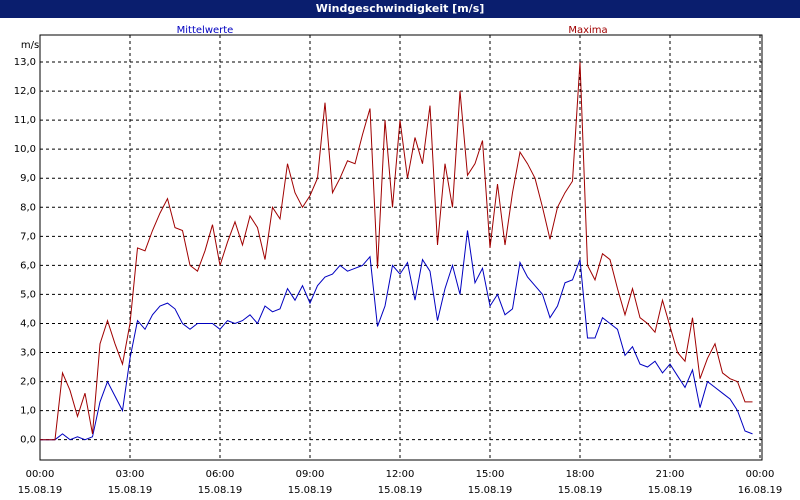 The image size is (800, 500). I want to click on y-tick-label: 2,0, so click(28, 382).